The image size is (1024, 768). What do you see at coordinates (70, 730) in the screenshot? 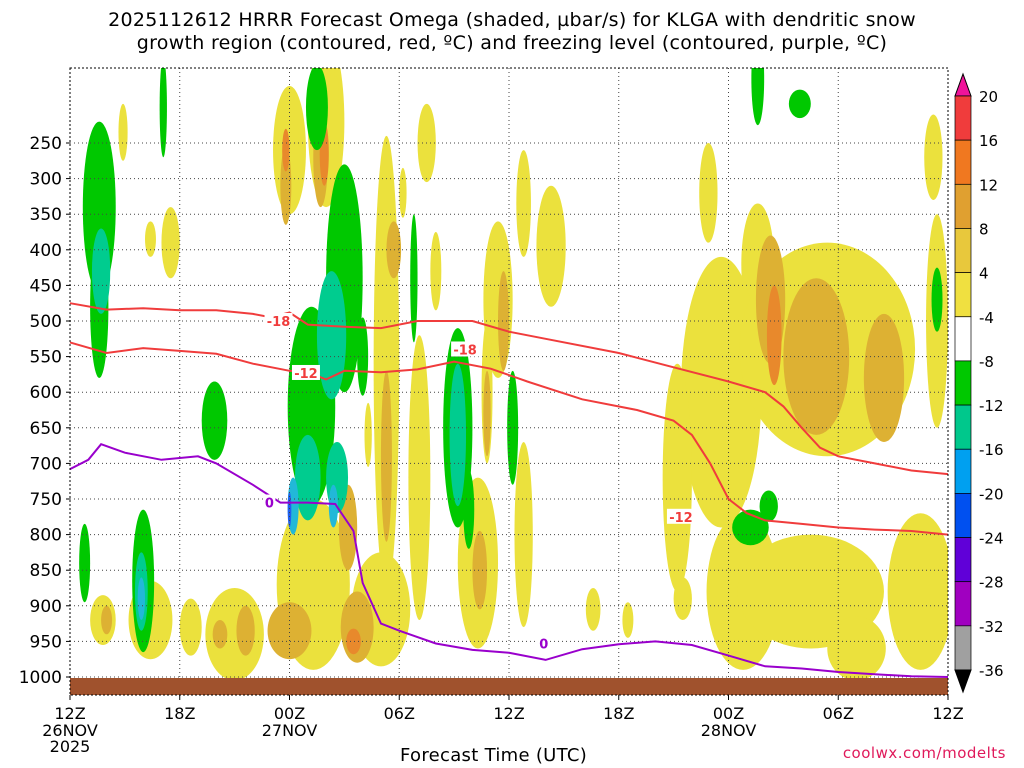
I see `x-date-label: 26NOV` at bounding box center [70, 730].